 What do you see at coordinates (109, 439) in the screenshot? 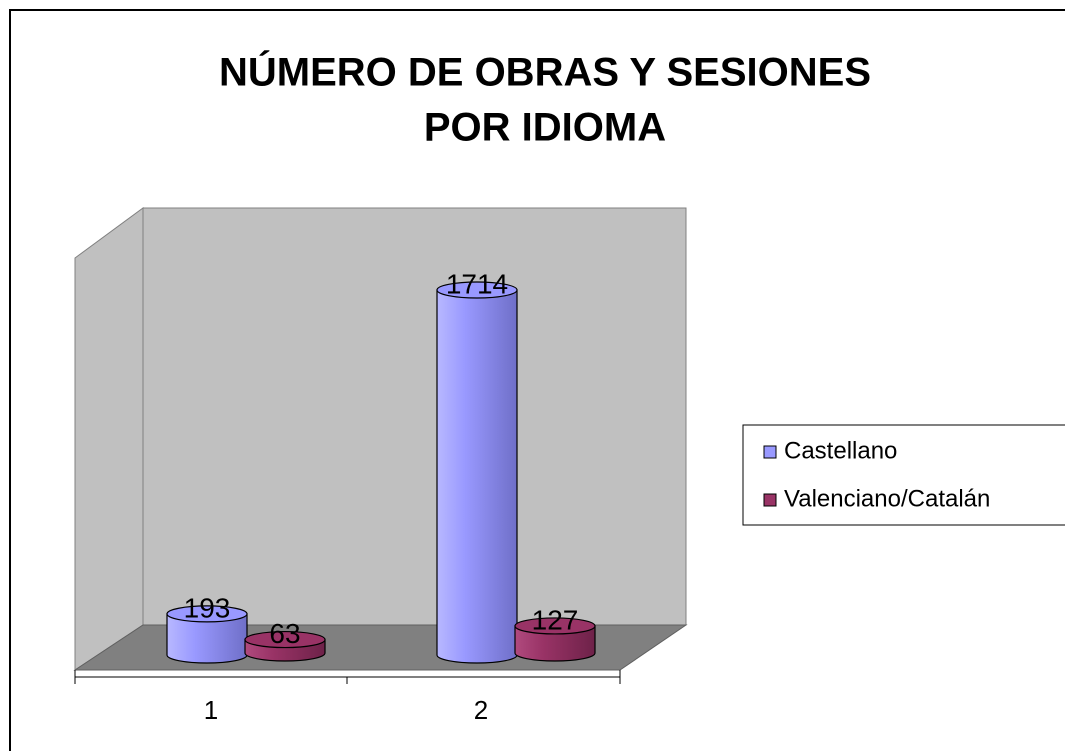
I see `side-wall` at bounding box center [109, 439].